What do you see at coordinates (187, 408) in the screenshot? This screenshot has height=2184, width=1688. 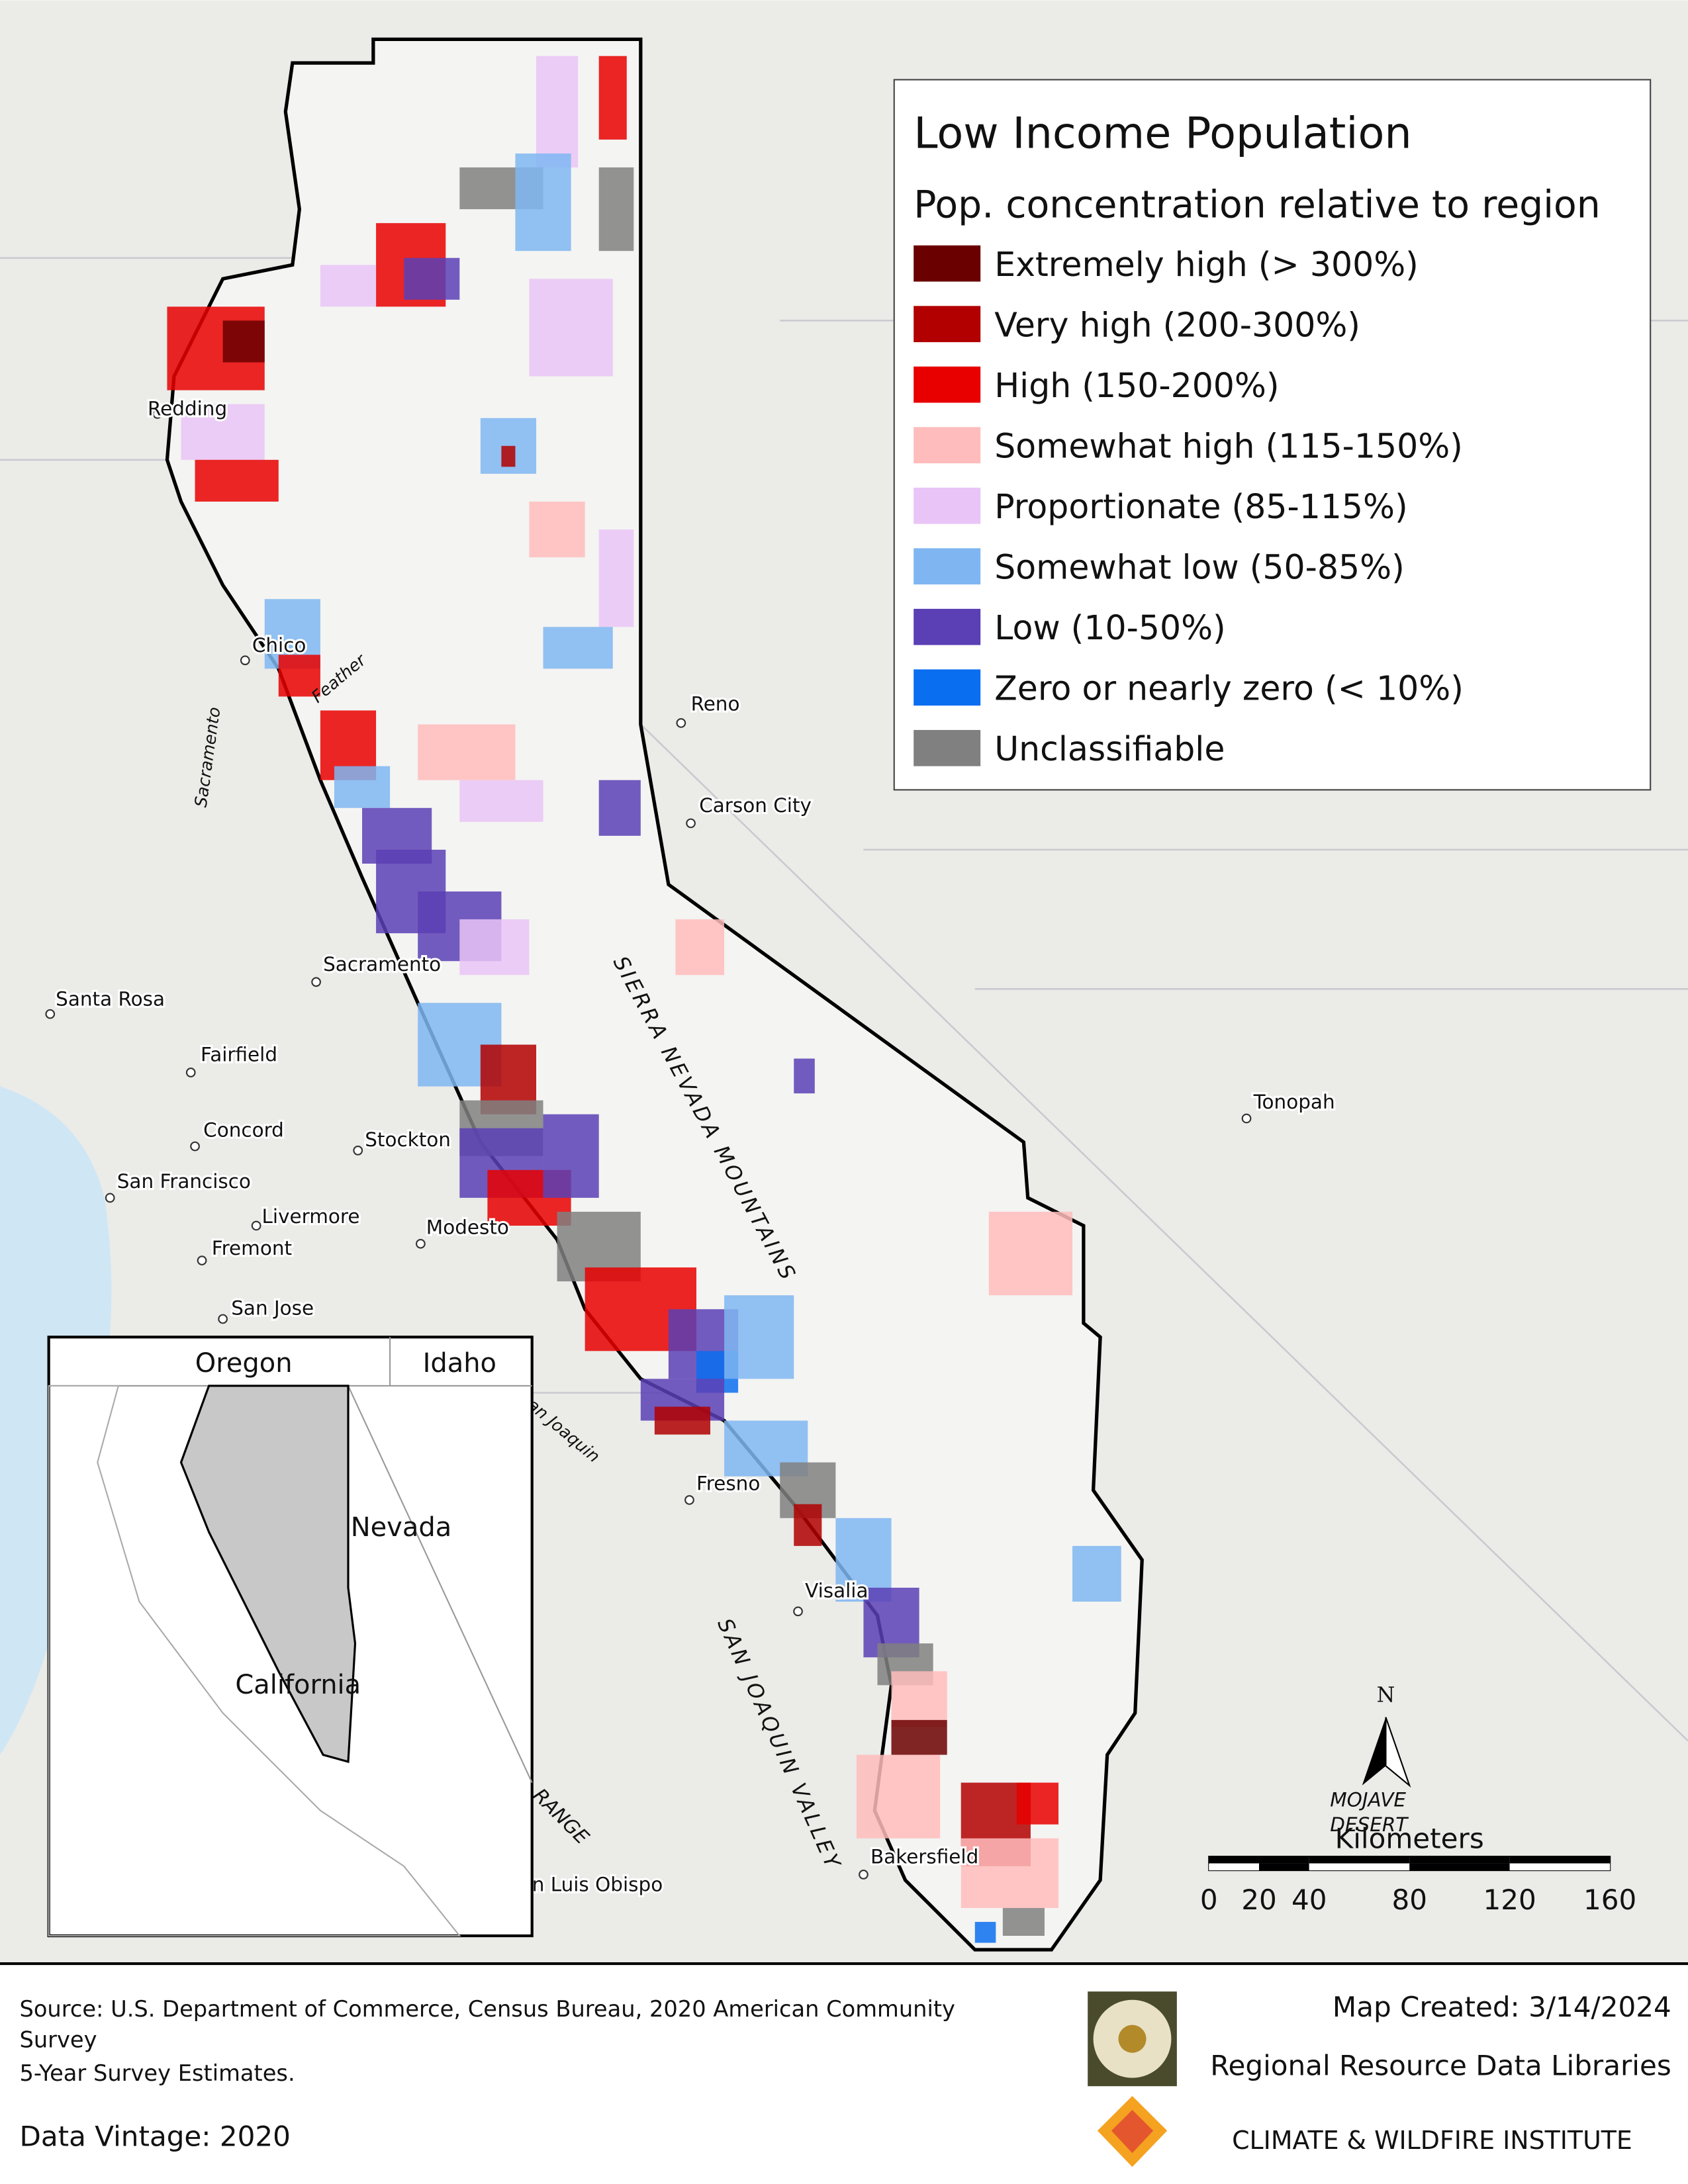 I see `place-label: Redding` at bounding box center [187, 408].